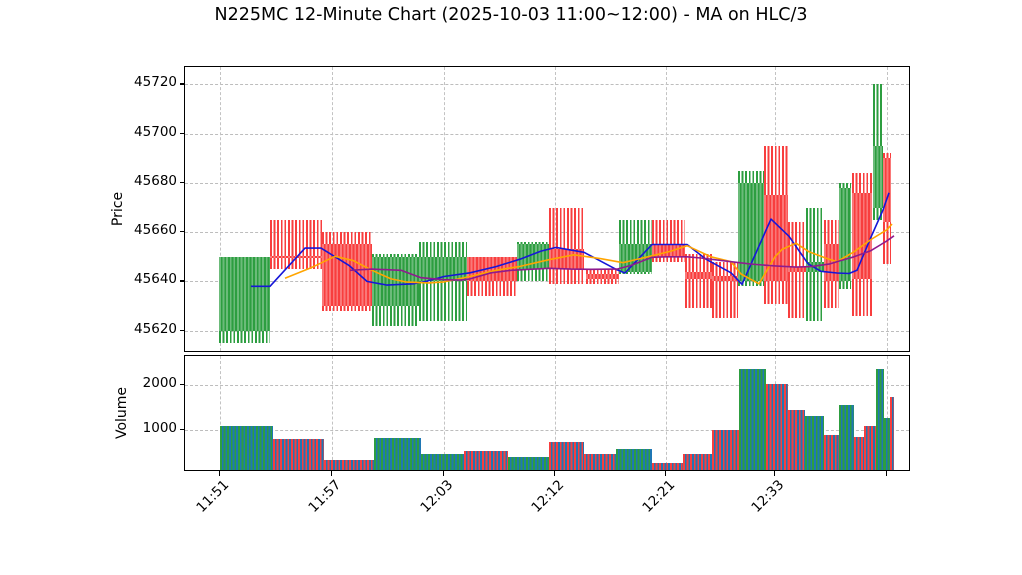 This screenshot has width=1022, height=575. Describe the element at coordinates (155, 180) in the screenshot. I see `price-tick-label: 45680` at that location.